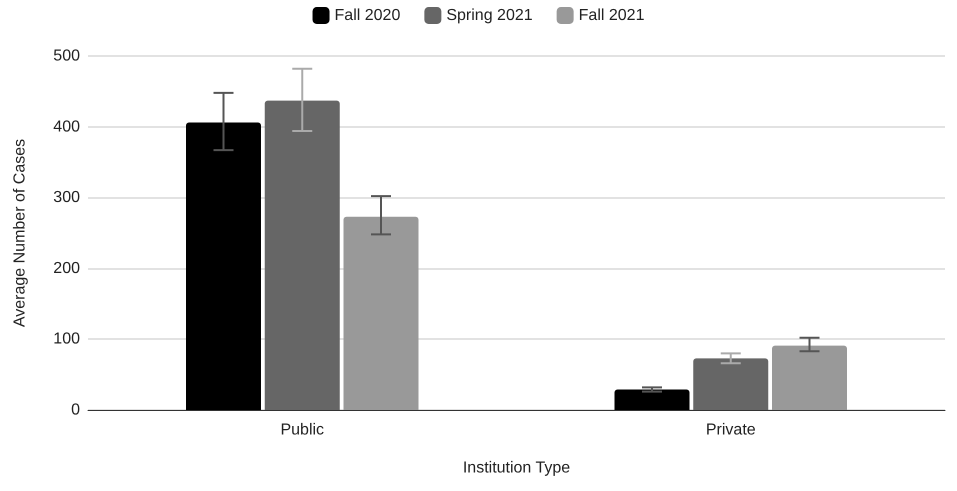 The height and width of the screenshot is (491, 957). What do you see at coordinates (611, 15) in the screenshot?
I see `legend-label: Fall 2021` at bounding box center [611, 15].